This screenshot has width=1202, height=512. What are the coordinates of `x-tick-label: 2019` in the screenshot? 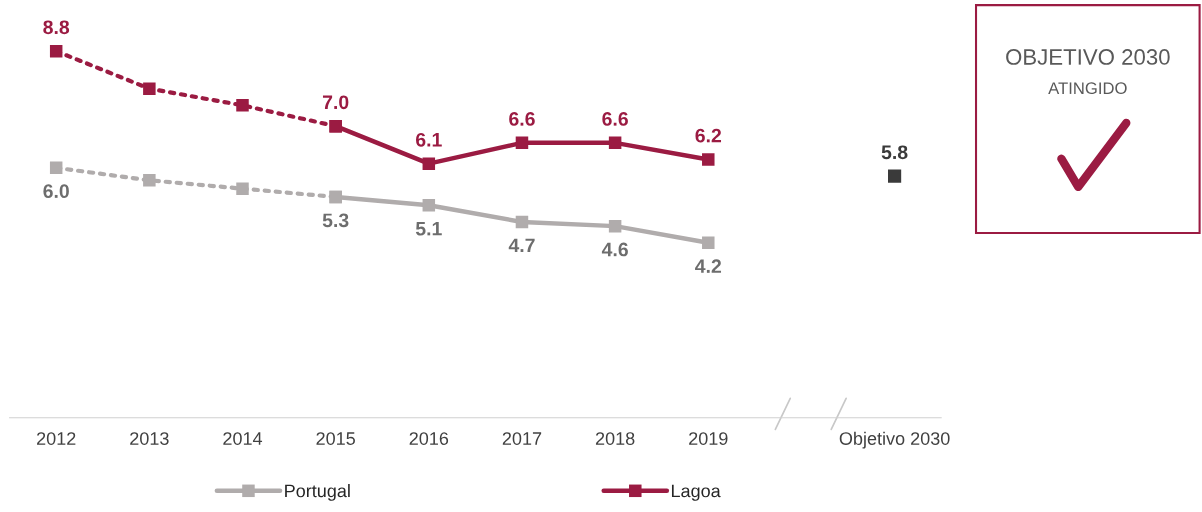 It's located at (708, 438).